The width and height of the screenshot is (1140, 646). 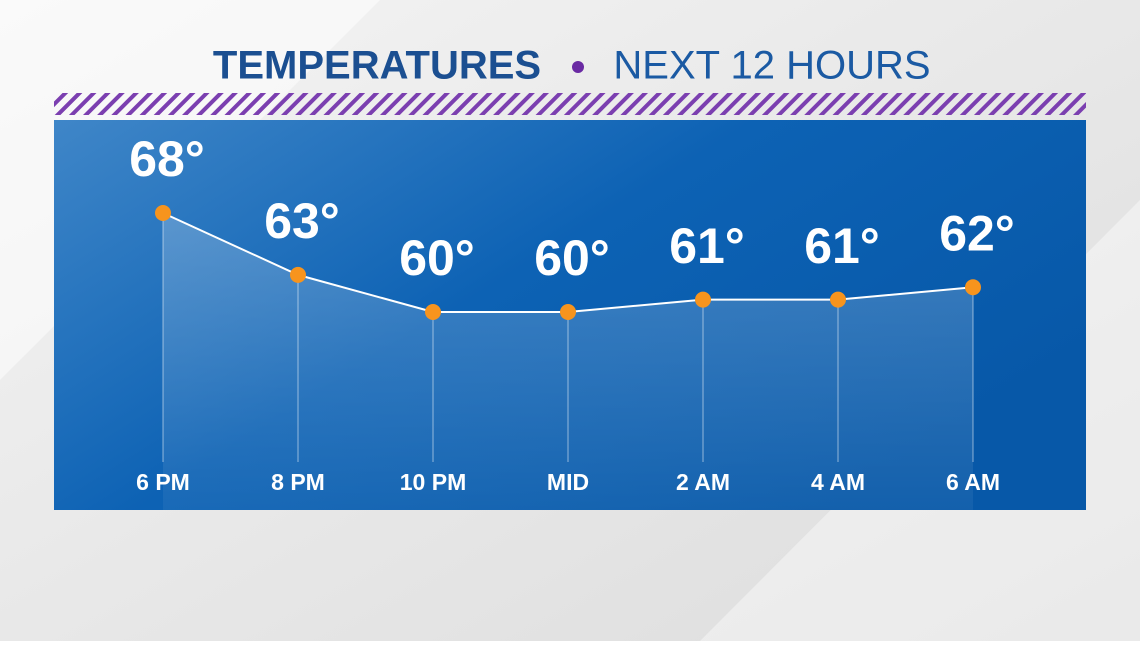 I want to click on x-tick-label: 10 PM, so click(x=433, y=482).